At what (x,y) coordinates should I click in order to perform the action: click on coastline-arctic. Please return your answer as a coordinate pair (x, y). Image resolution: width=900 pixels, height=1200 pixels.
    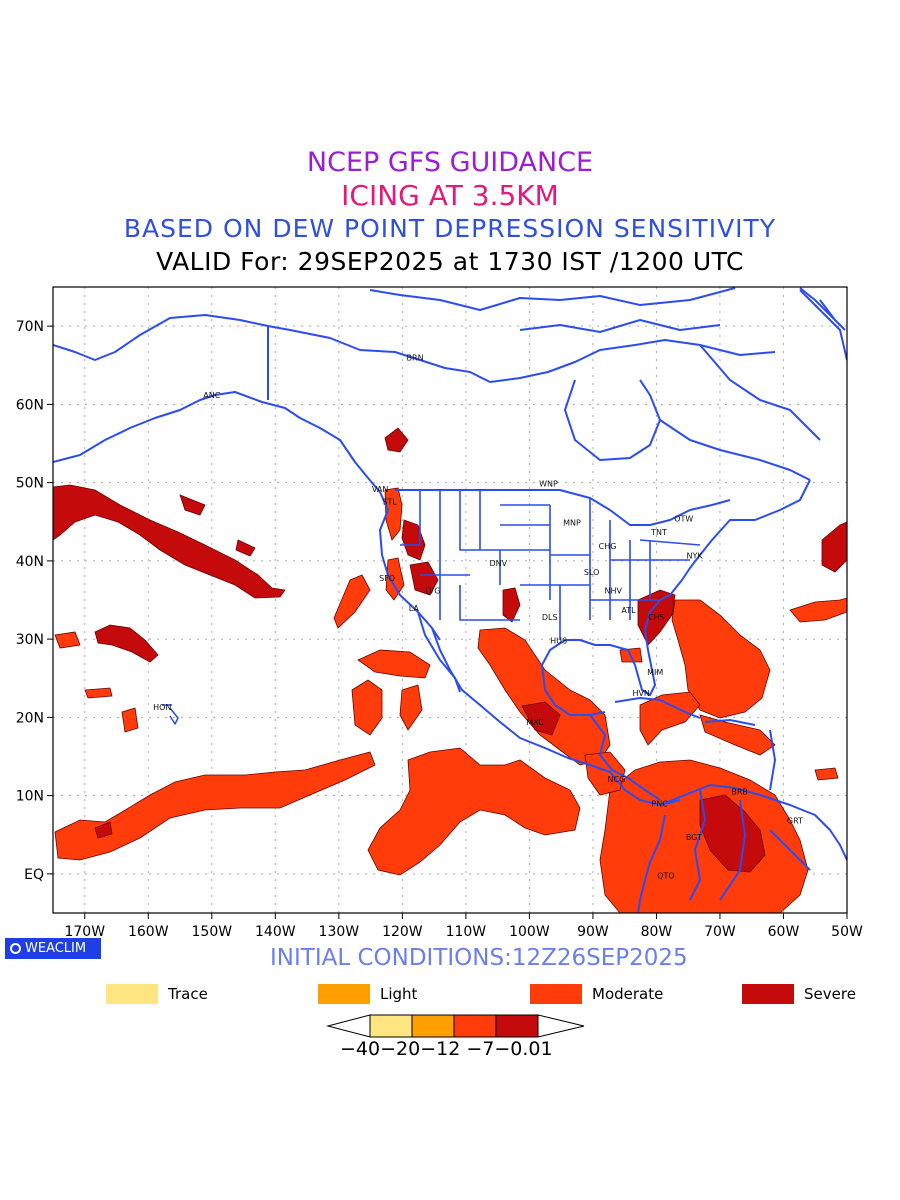
    Looking at the image, I should click on (572, 335).